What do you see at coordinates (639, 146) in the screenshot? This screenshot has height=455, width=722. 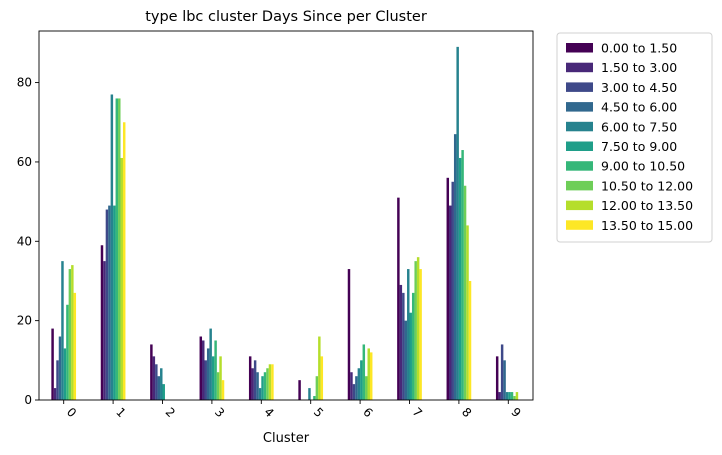 I see `legend-label: 7.50 to 9.00` at bounding box center [639, 146].